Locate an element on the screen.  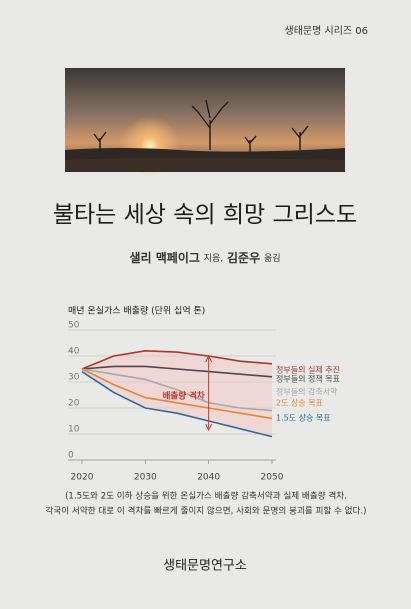
book-title: 불타는 세상 속의 희망 그리스도 is located at coordinates (205, 215).